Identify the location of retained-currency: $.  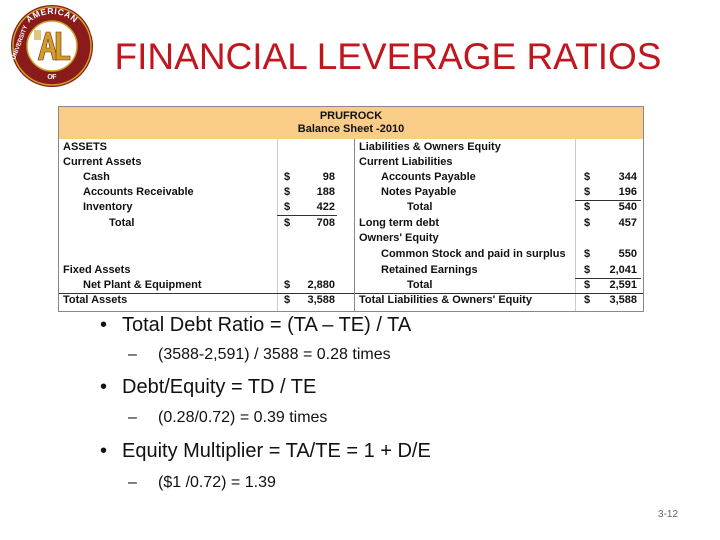
(587, 270).